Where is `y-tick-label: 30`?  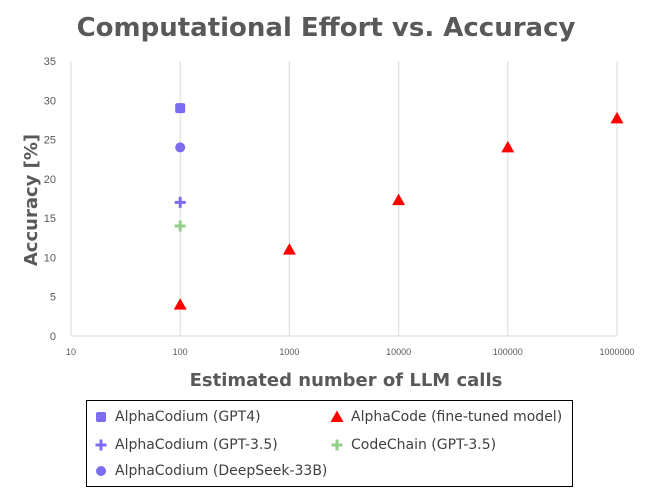 y-tick-label: 30 is located at coordinates (50, 101).